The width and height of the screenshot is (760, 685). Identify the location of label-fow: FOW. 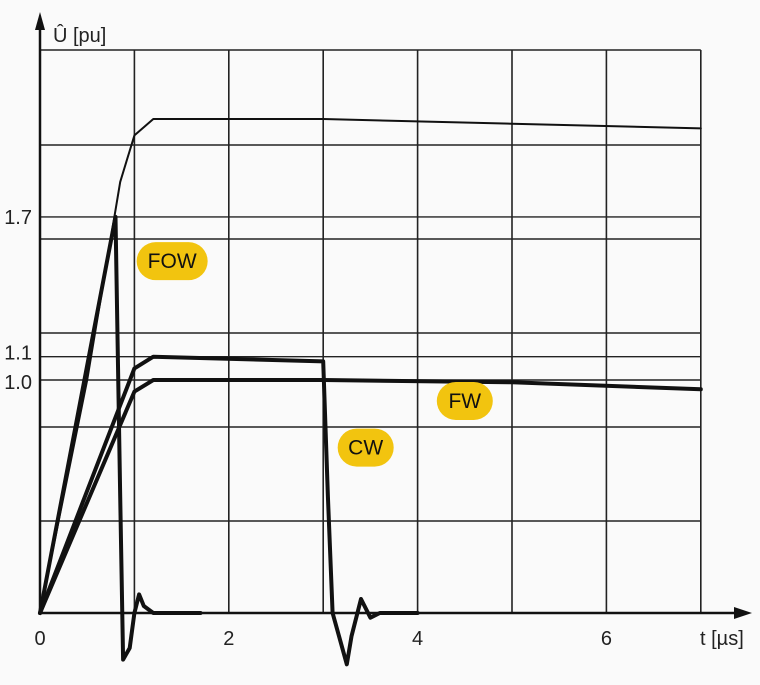
(172, 261).